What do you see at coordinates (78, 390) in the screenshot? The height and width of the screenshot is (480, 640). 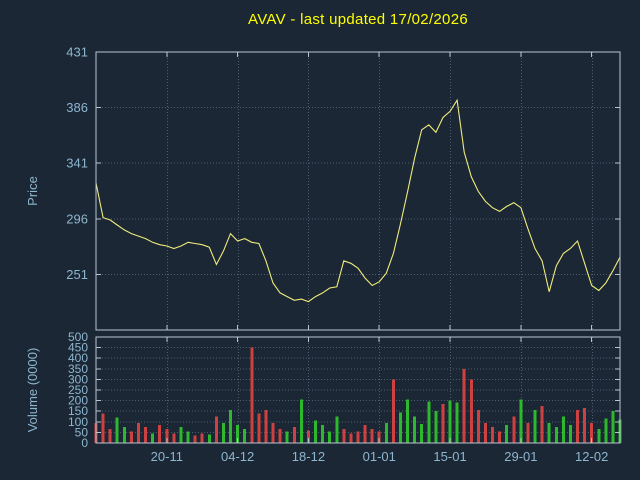 I see `volume-ytick-label: 250` at bounding box center [78, 390].